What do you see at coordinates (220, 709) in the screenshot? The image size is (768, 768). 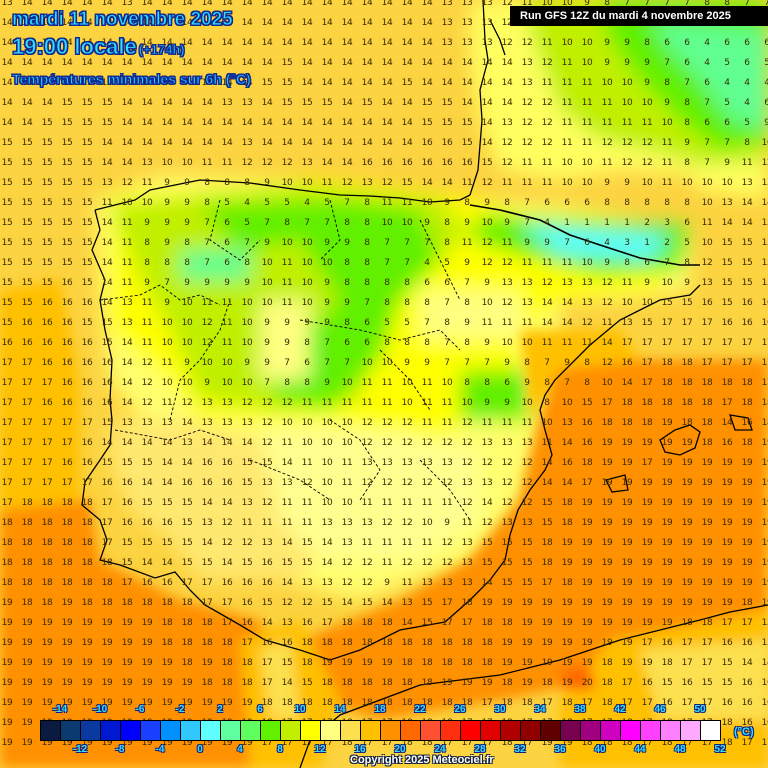 I see `scale-label-top: 2` at bounding box center [220, 709].